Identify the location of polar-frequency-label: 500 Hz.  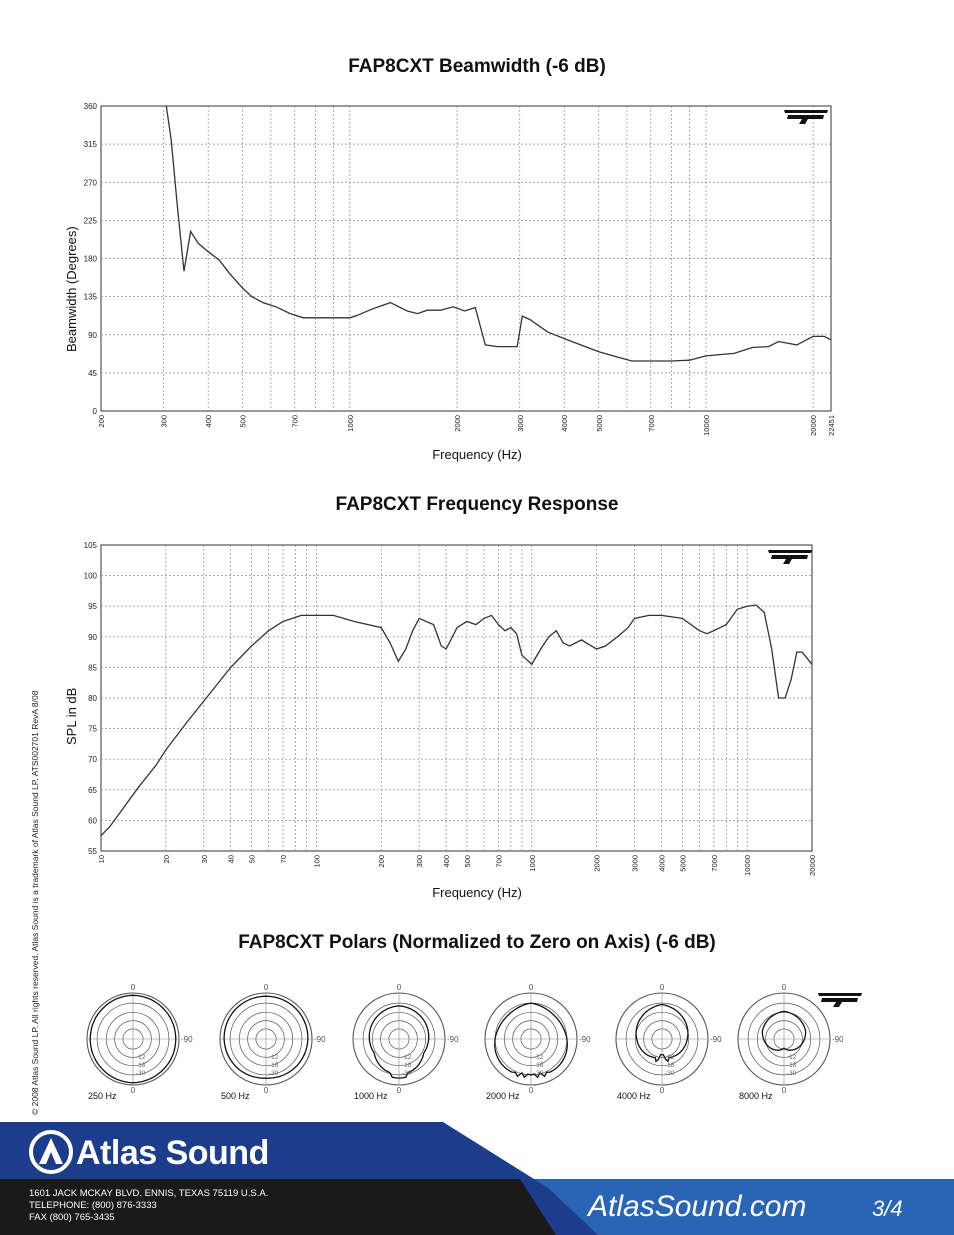
(235, 1096).